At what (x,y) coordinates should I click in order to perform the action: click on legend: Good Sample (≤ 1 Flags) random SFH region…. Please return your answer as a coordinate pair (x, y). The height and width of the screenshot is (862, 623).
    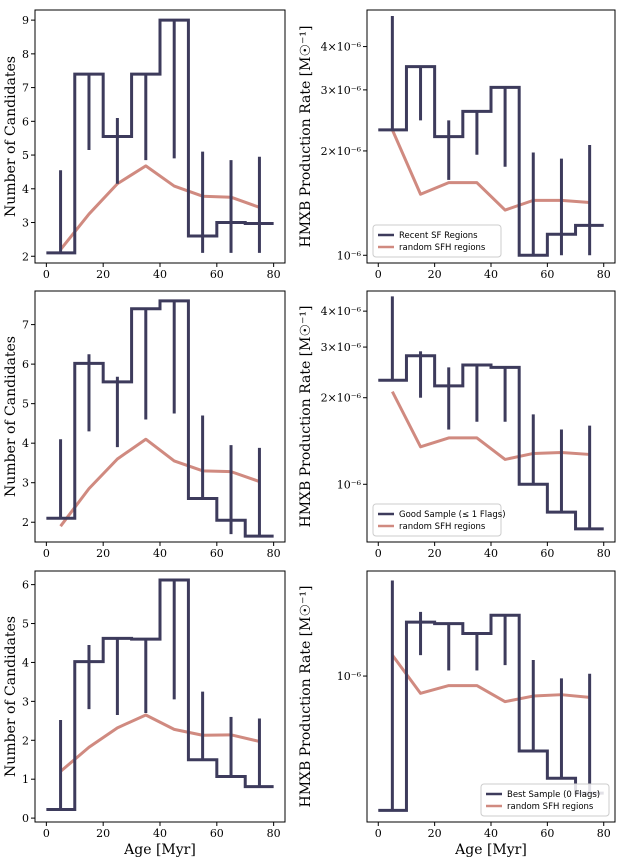
    Looking at the image, I should click on (439, 520).